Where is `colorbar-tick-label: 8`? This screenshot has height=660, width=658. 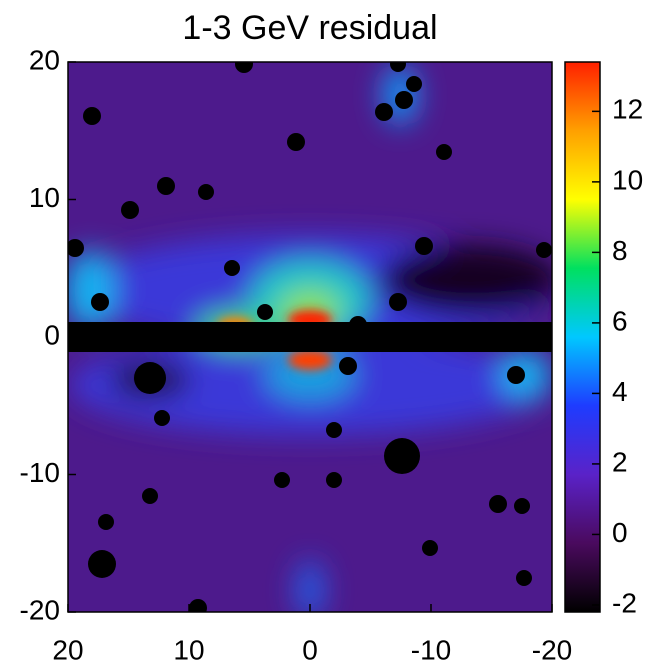
colorbar-tick-label: 8 is located at coordinates (620, 250).